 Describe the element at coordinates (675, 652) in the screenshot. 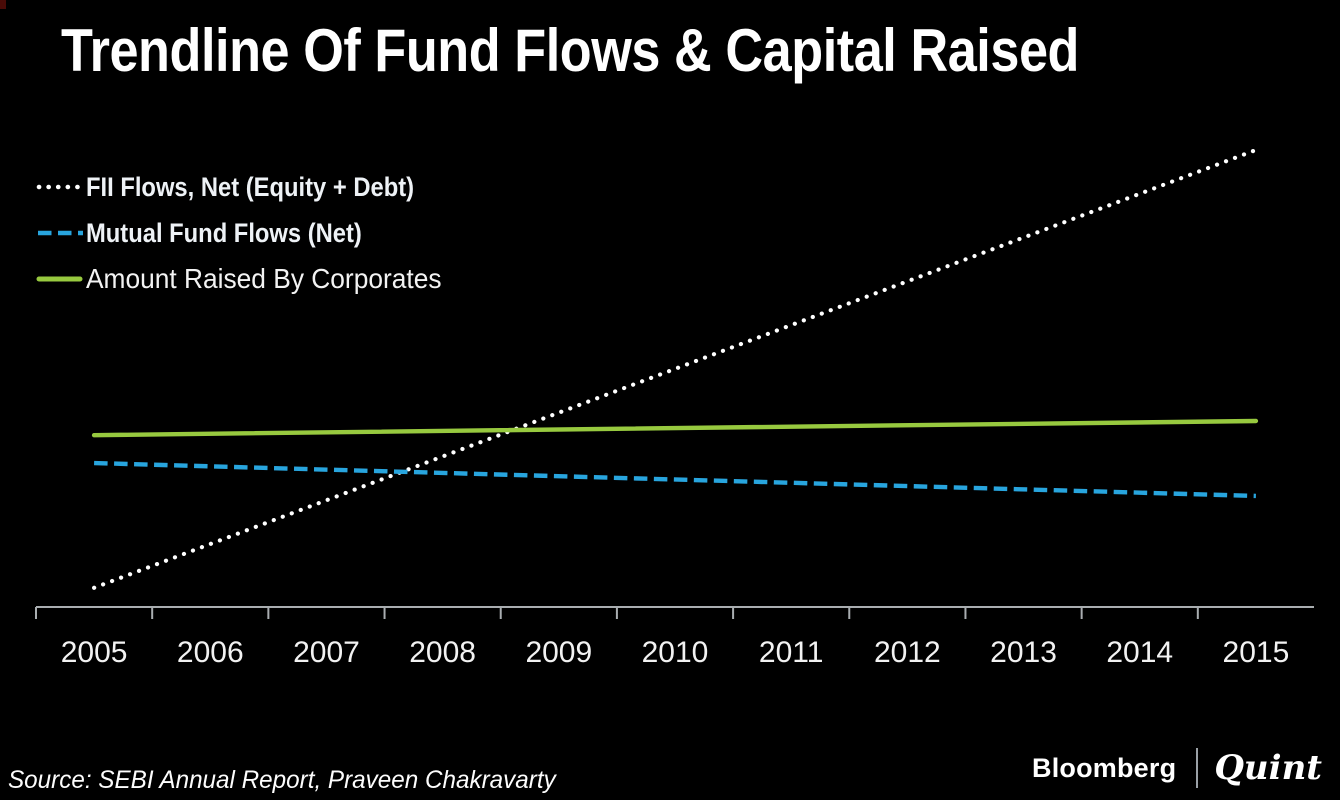

I see `x-axis-label: 2010` at that location.